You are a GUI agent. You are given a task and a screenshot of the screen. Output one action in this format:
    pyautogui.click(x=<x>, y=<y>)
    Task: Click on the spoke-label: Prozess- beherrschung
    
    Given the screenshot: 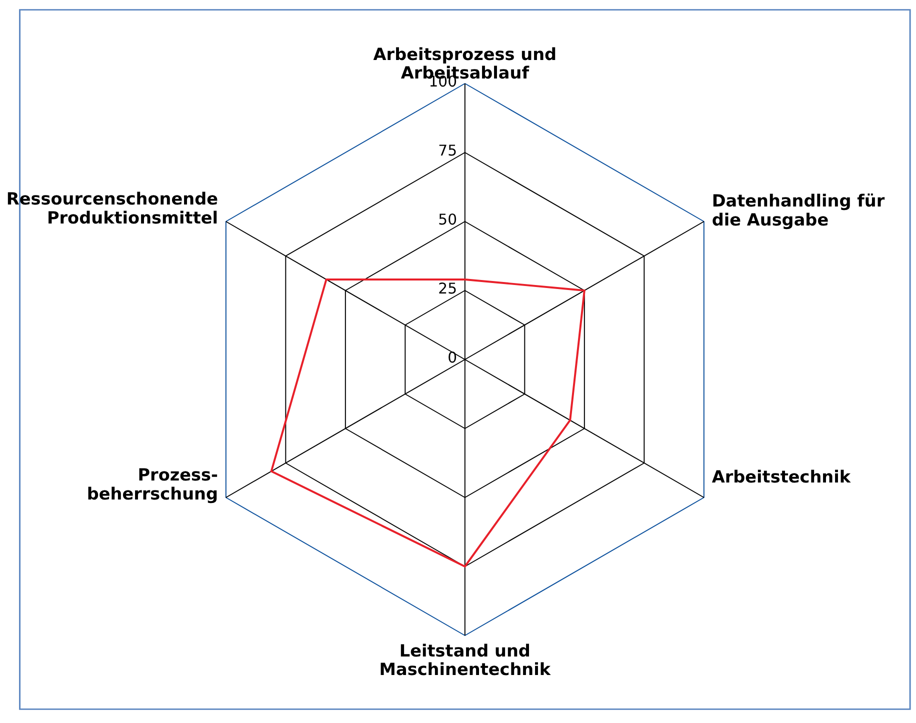 What is the action you would take?
    pyautogui.click(x=152, y=484)
    